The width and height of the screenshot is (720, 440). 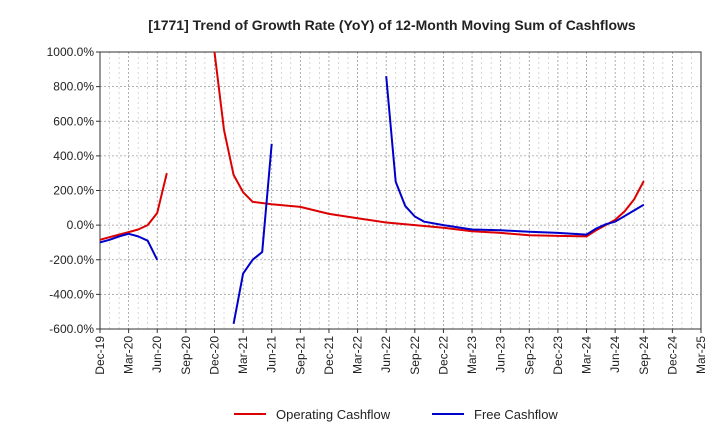 What do you see at coordinates (501, 354) in the screenshot?
I see `x-tick-label: Jun-23` at bounding box center [501, 354].